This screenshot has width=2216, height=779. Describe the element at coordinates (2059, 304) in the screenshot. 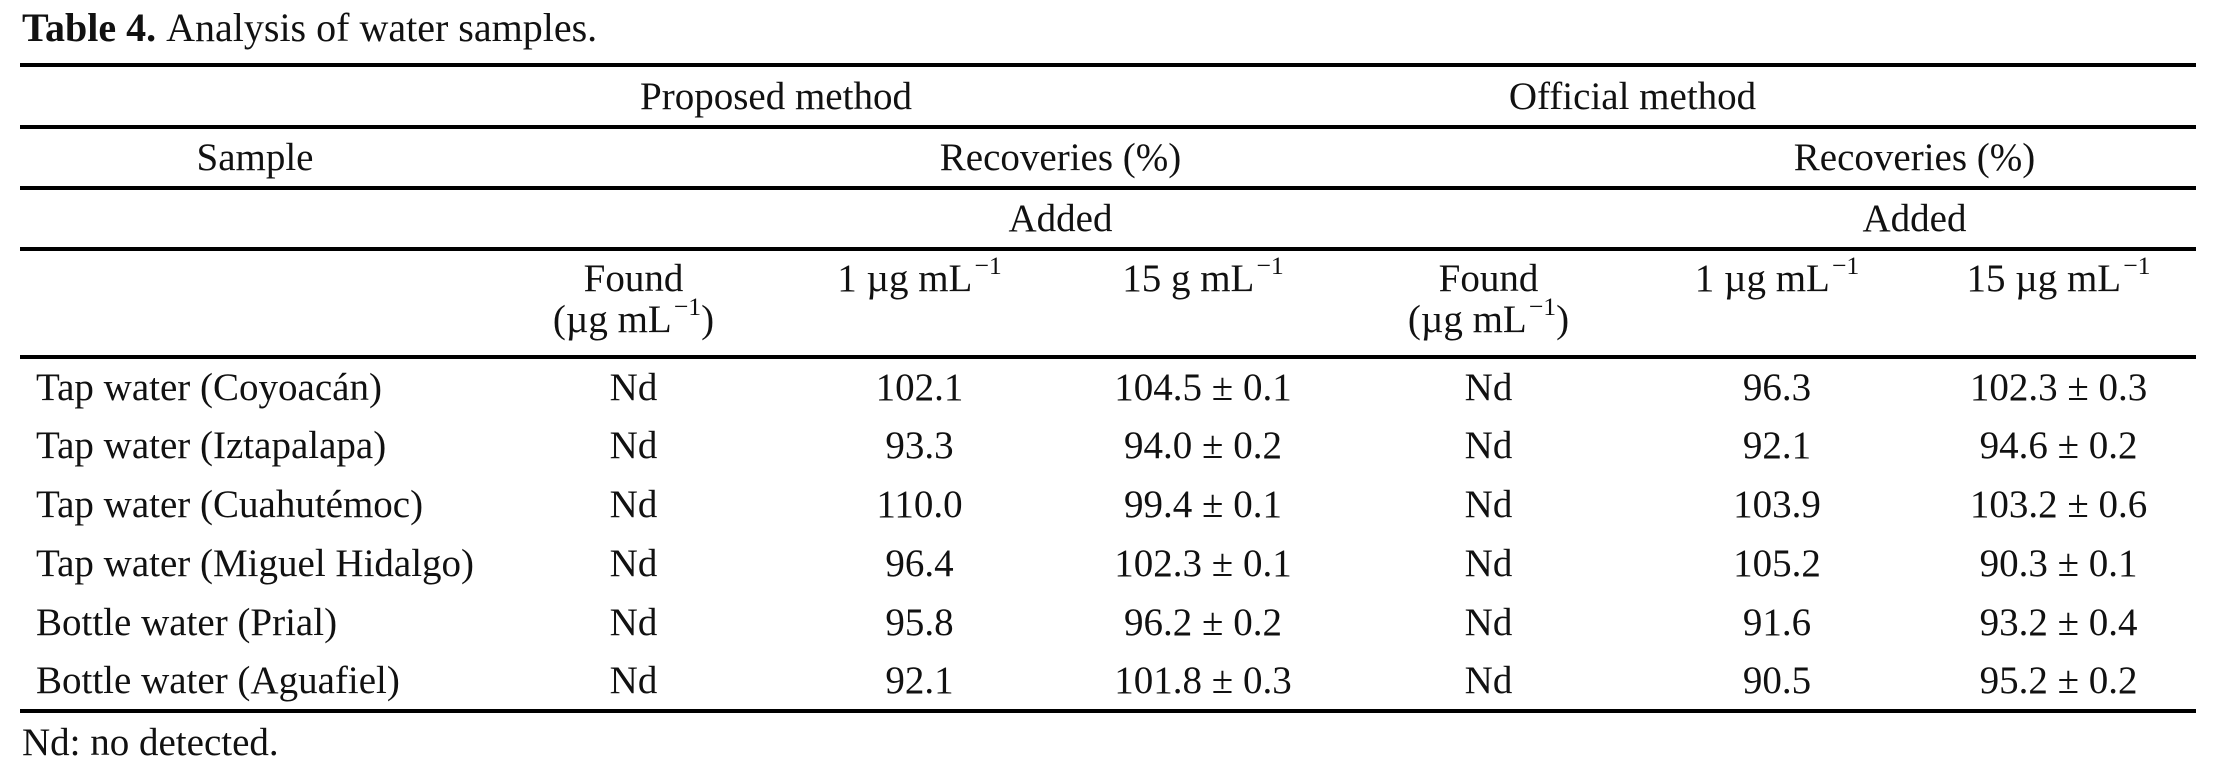

I see `column-unit-header: 15 µg mL−1` at that location.